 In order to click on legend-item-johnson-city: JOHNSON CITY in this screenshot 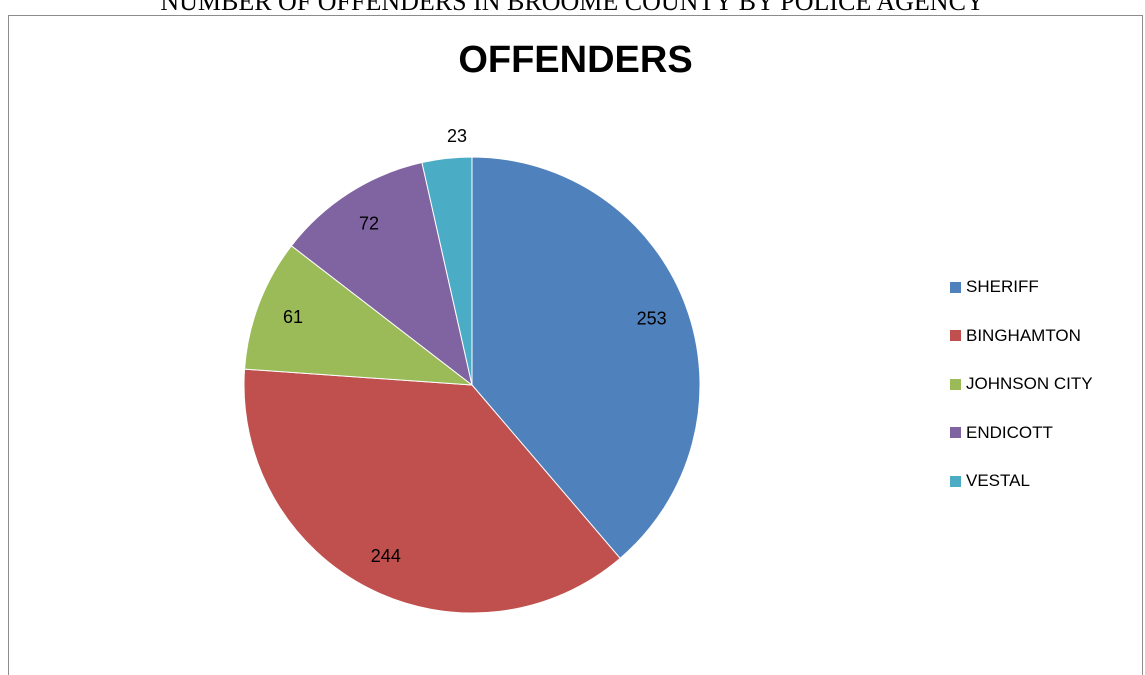, I will do `click(1021, 384)`.